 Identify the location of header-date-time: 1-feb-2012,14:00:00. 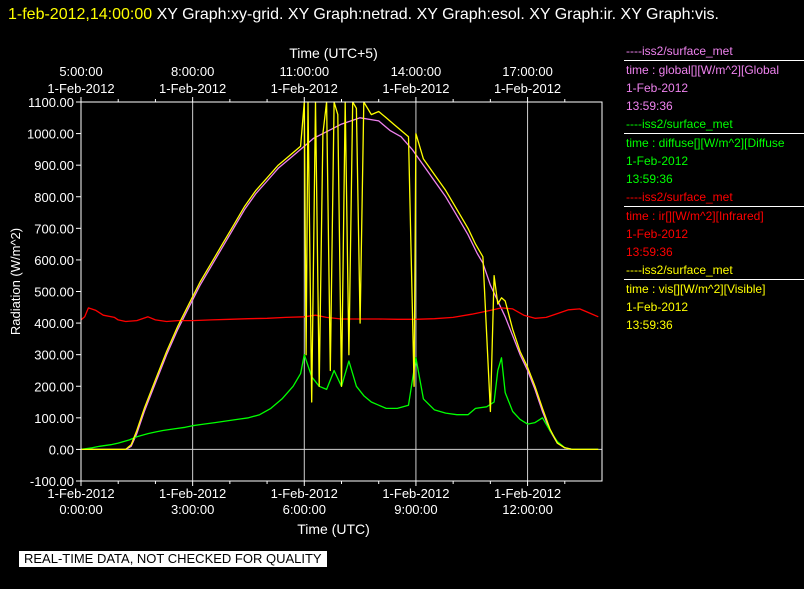
(80, 14).